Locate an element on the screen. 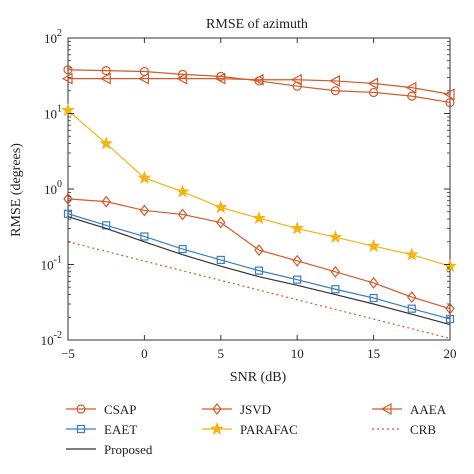 Image resolution: width=474 pixels, height=474 pixels. x-tick-label: 0 is located at coordinates (144, 353).